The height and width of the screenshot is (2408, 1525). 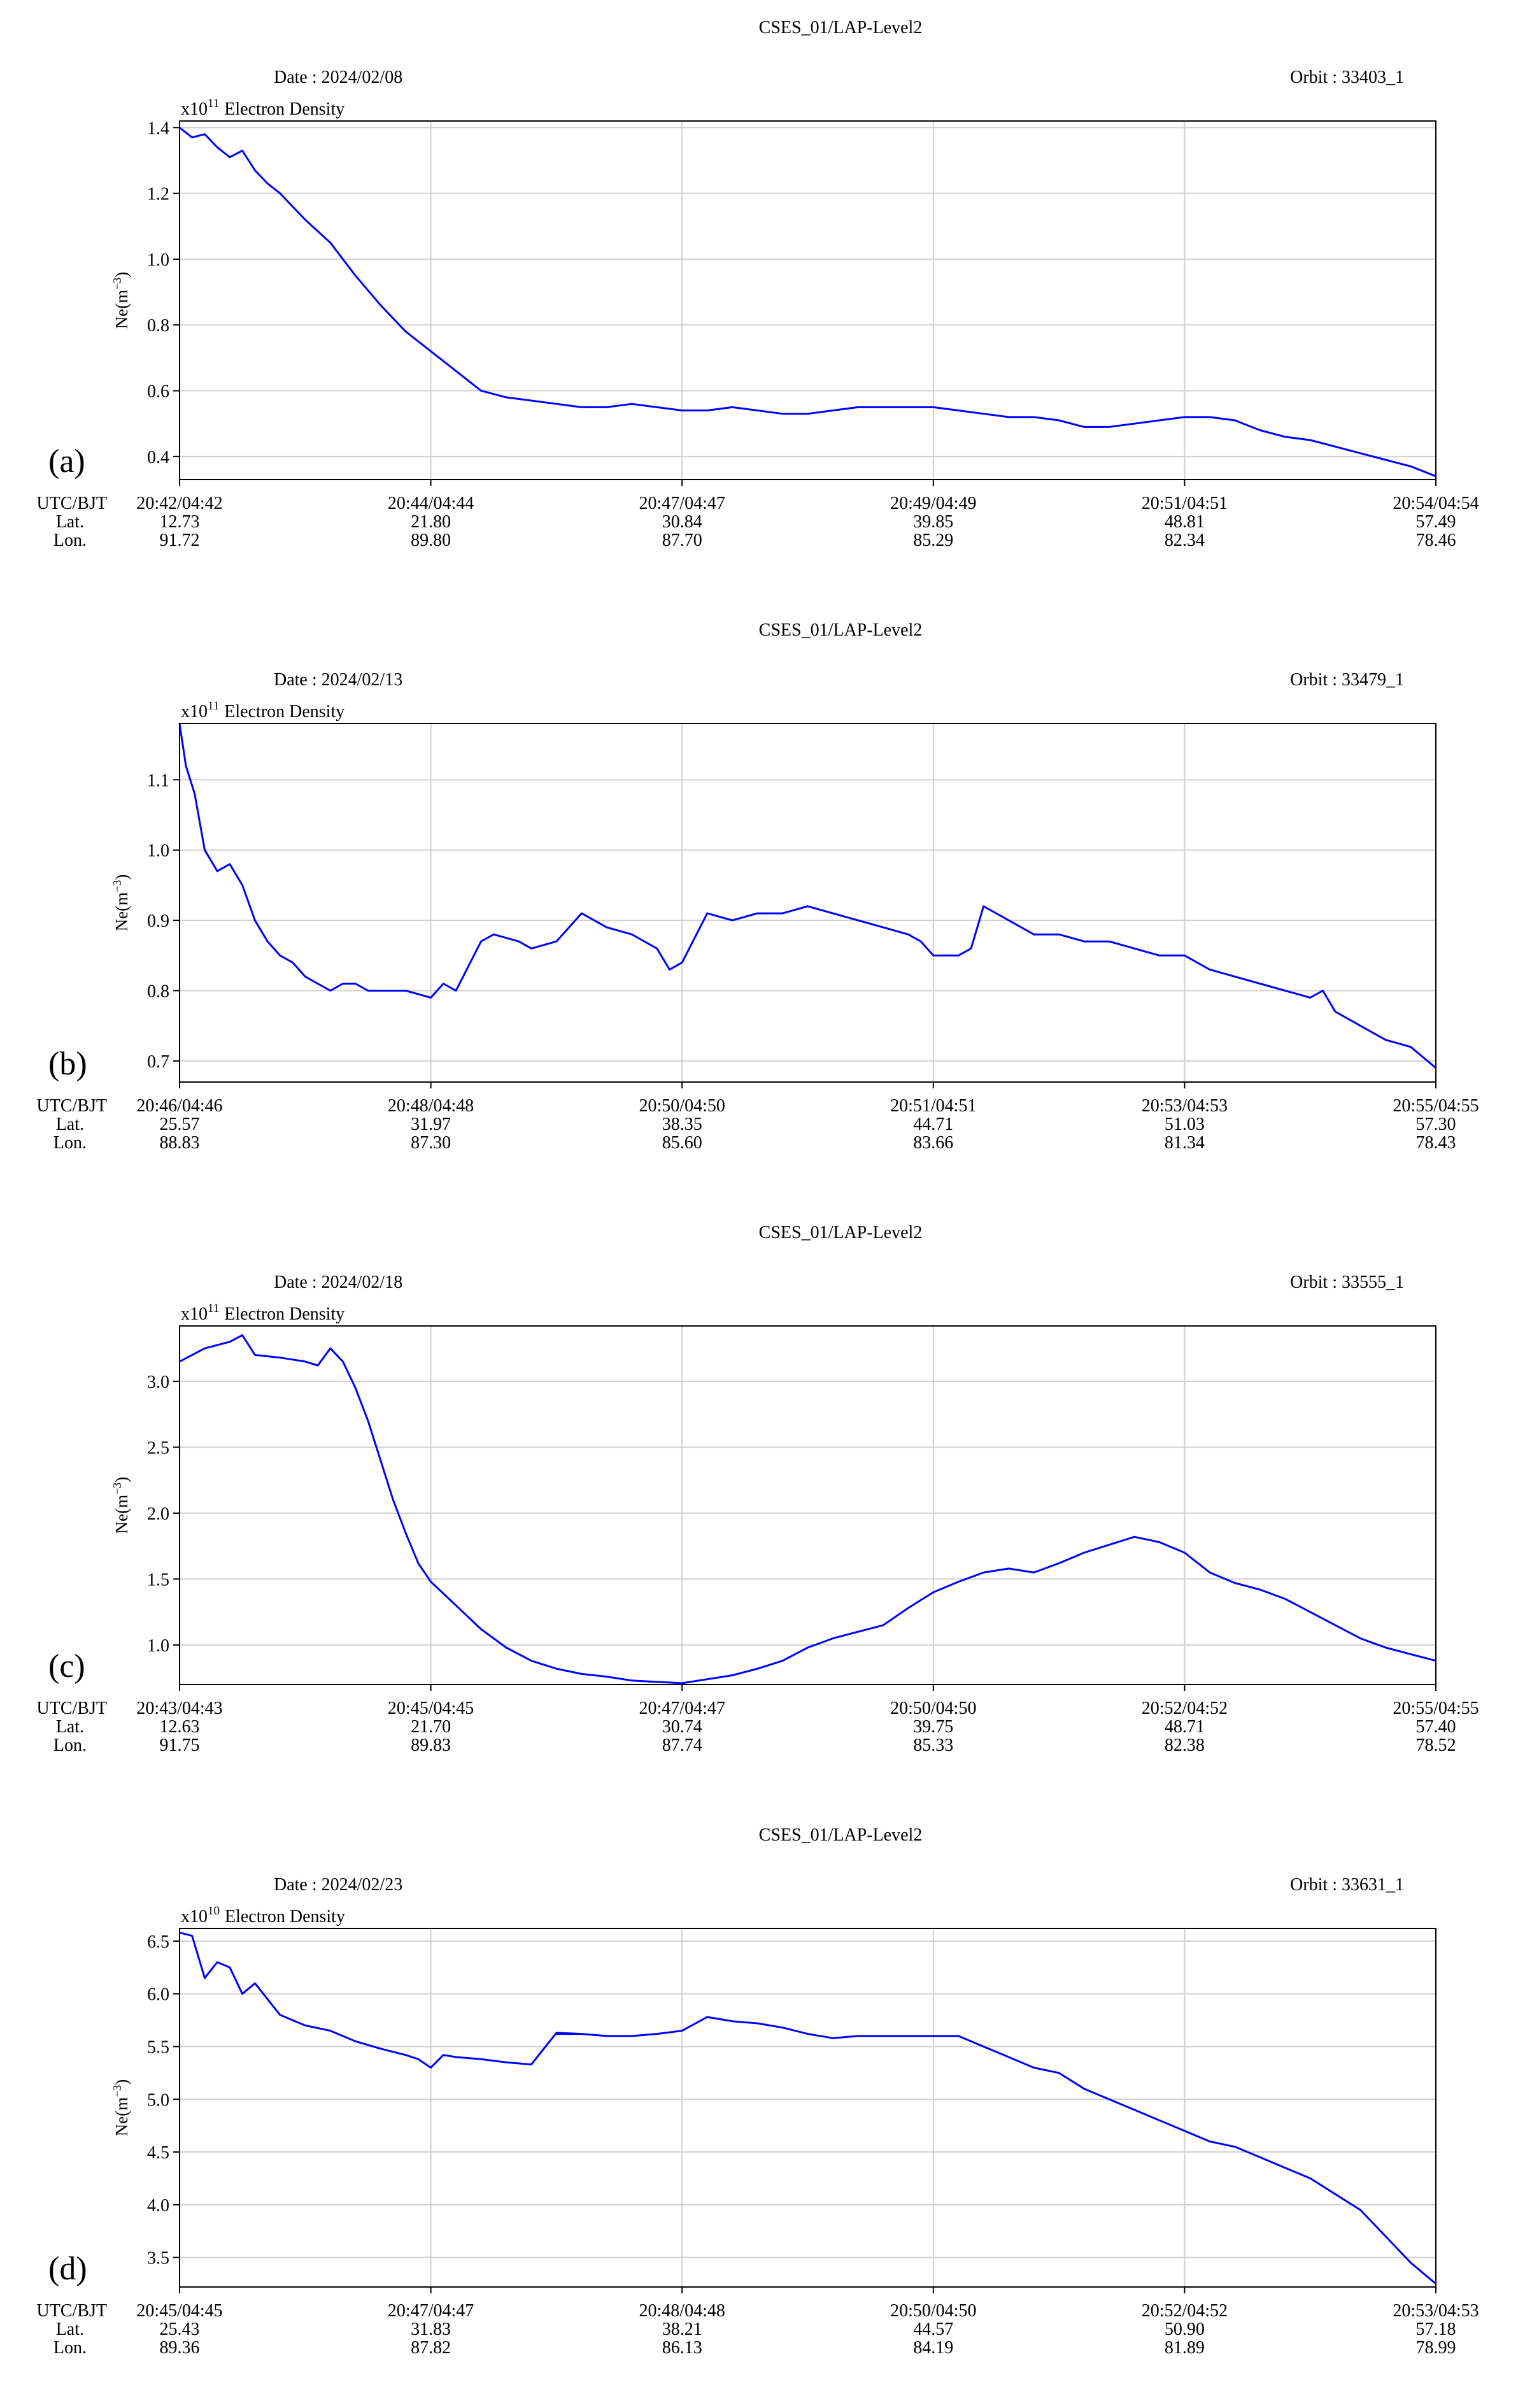 I want to click on date-label: Date : 2024/02/13, so click(x=338, y=680).